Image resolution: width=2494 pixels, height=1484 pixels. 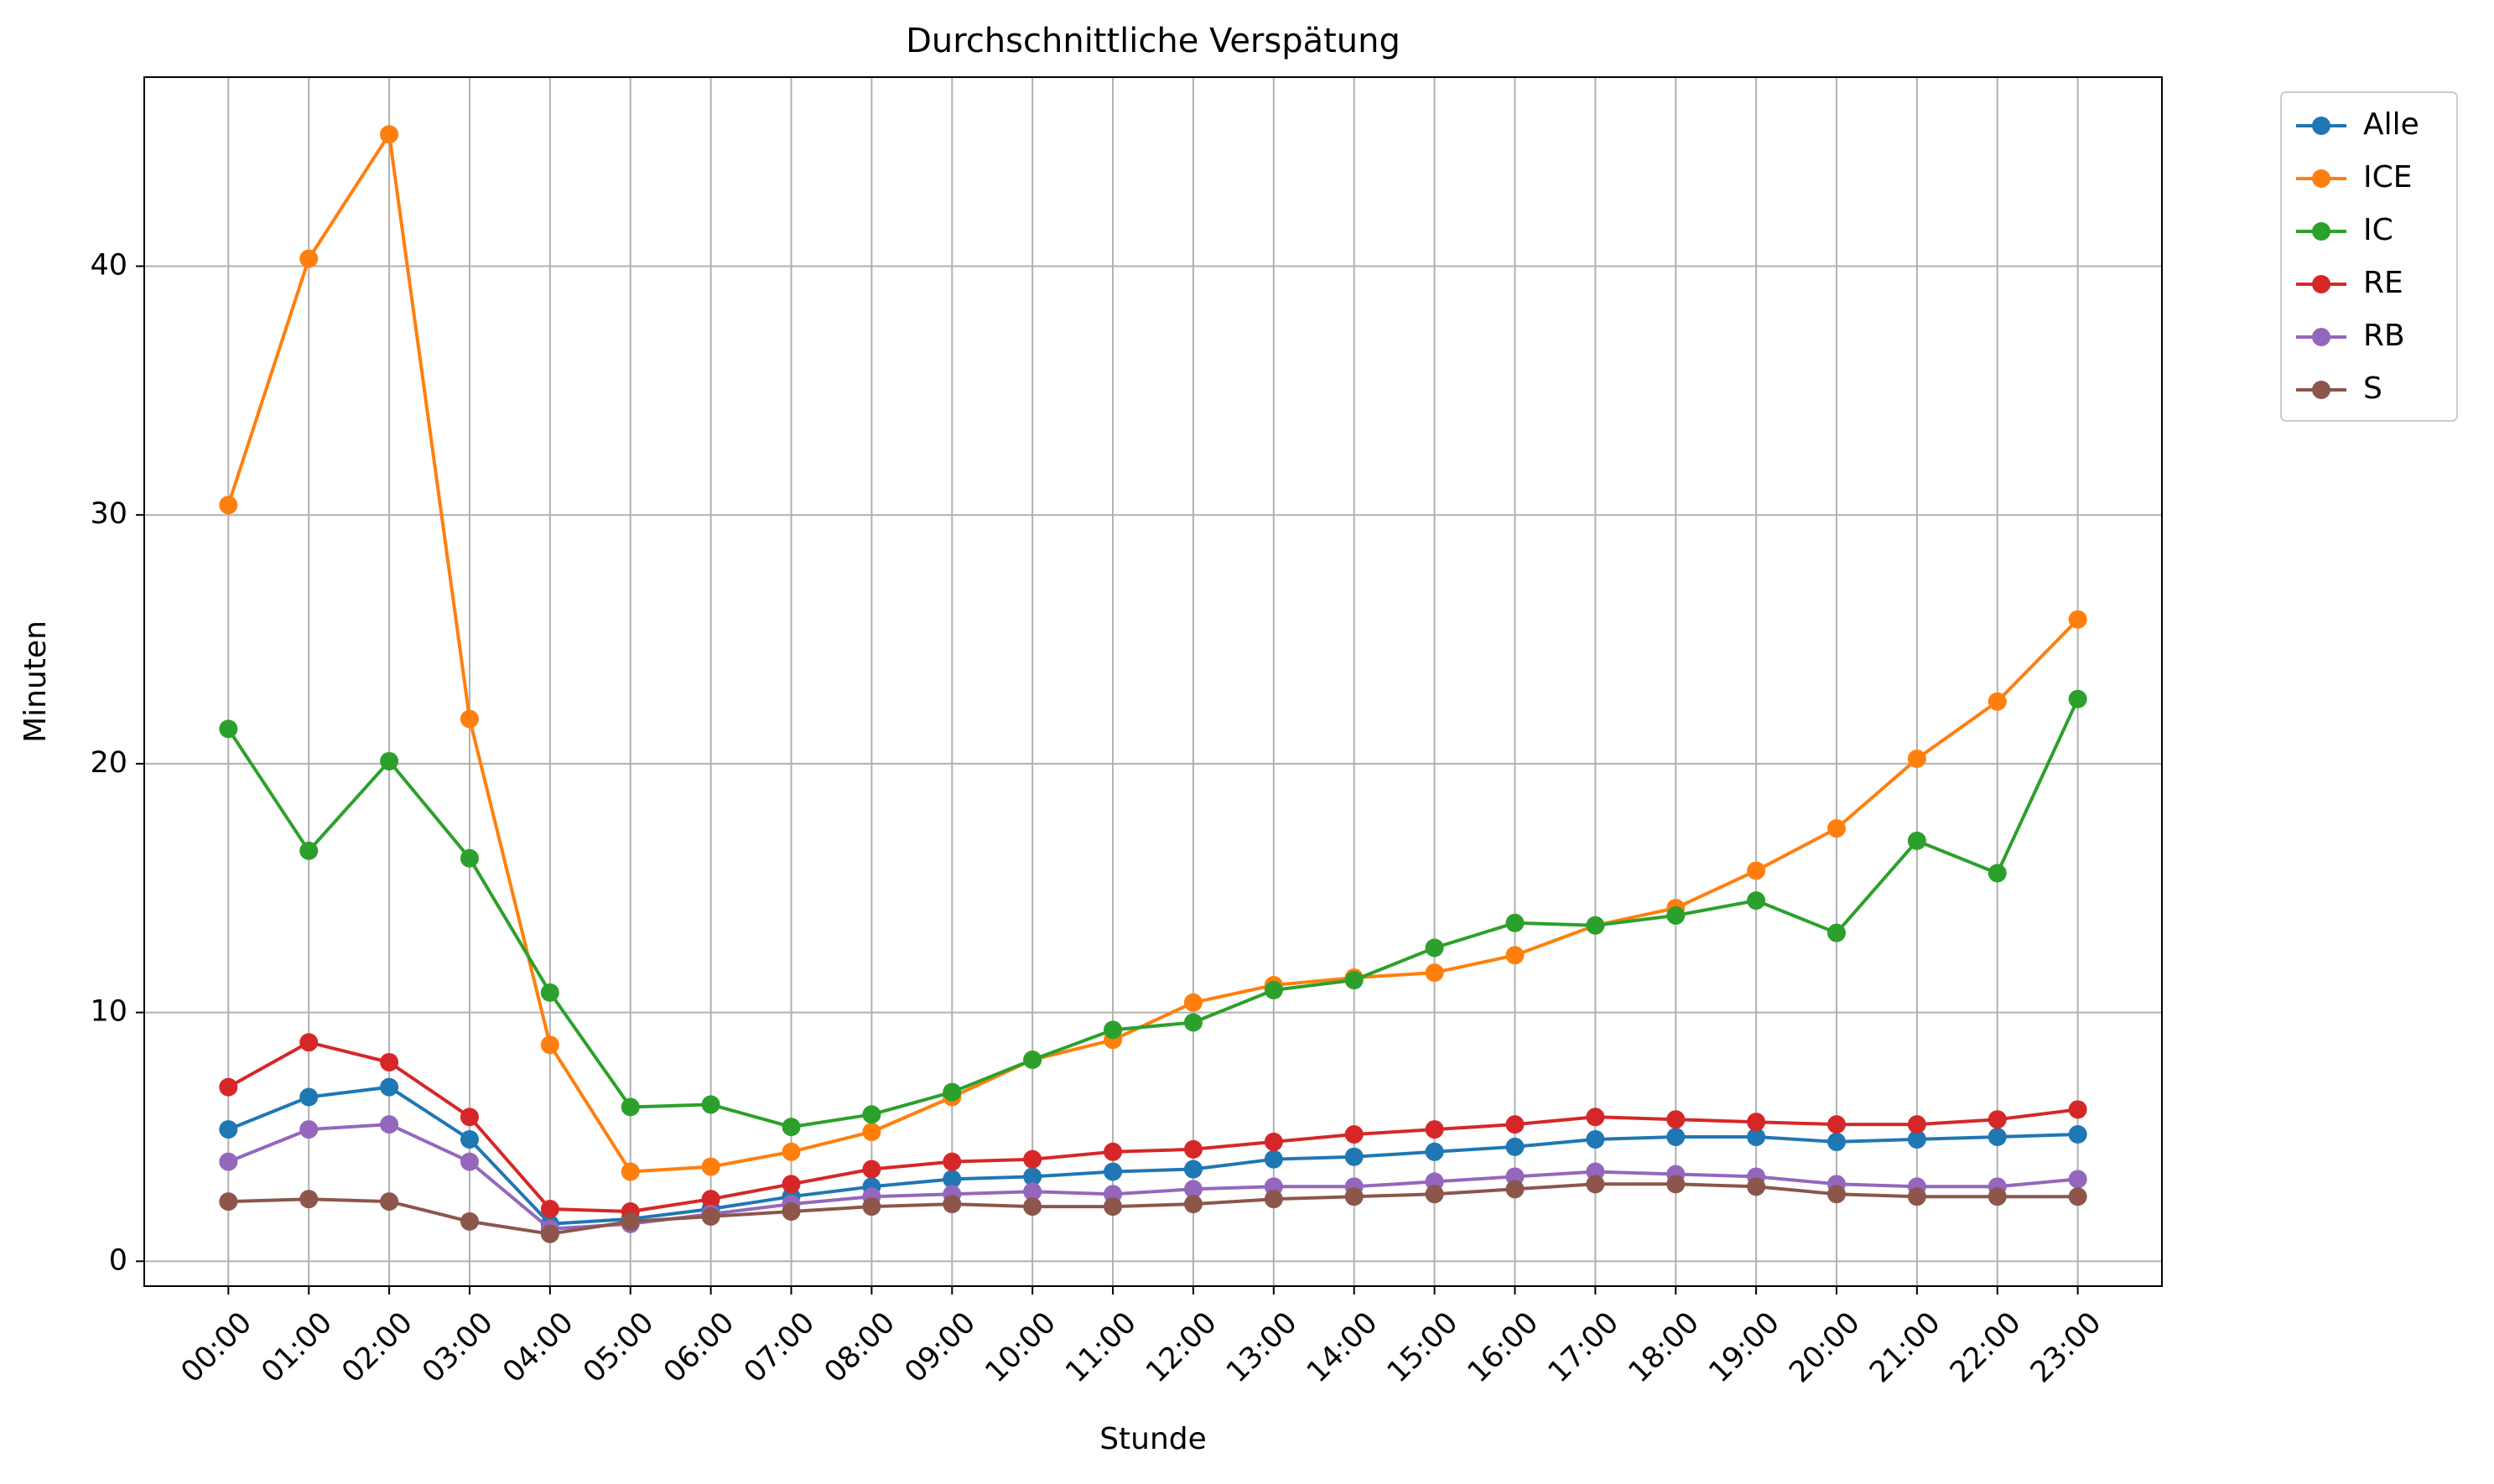 What do you see at coordinates (1182, 1348) in the screenshot?
I see `x-tick-label: 12:00` at bounding box center [1182, 1348].